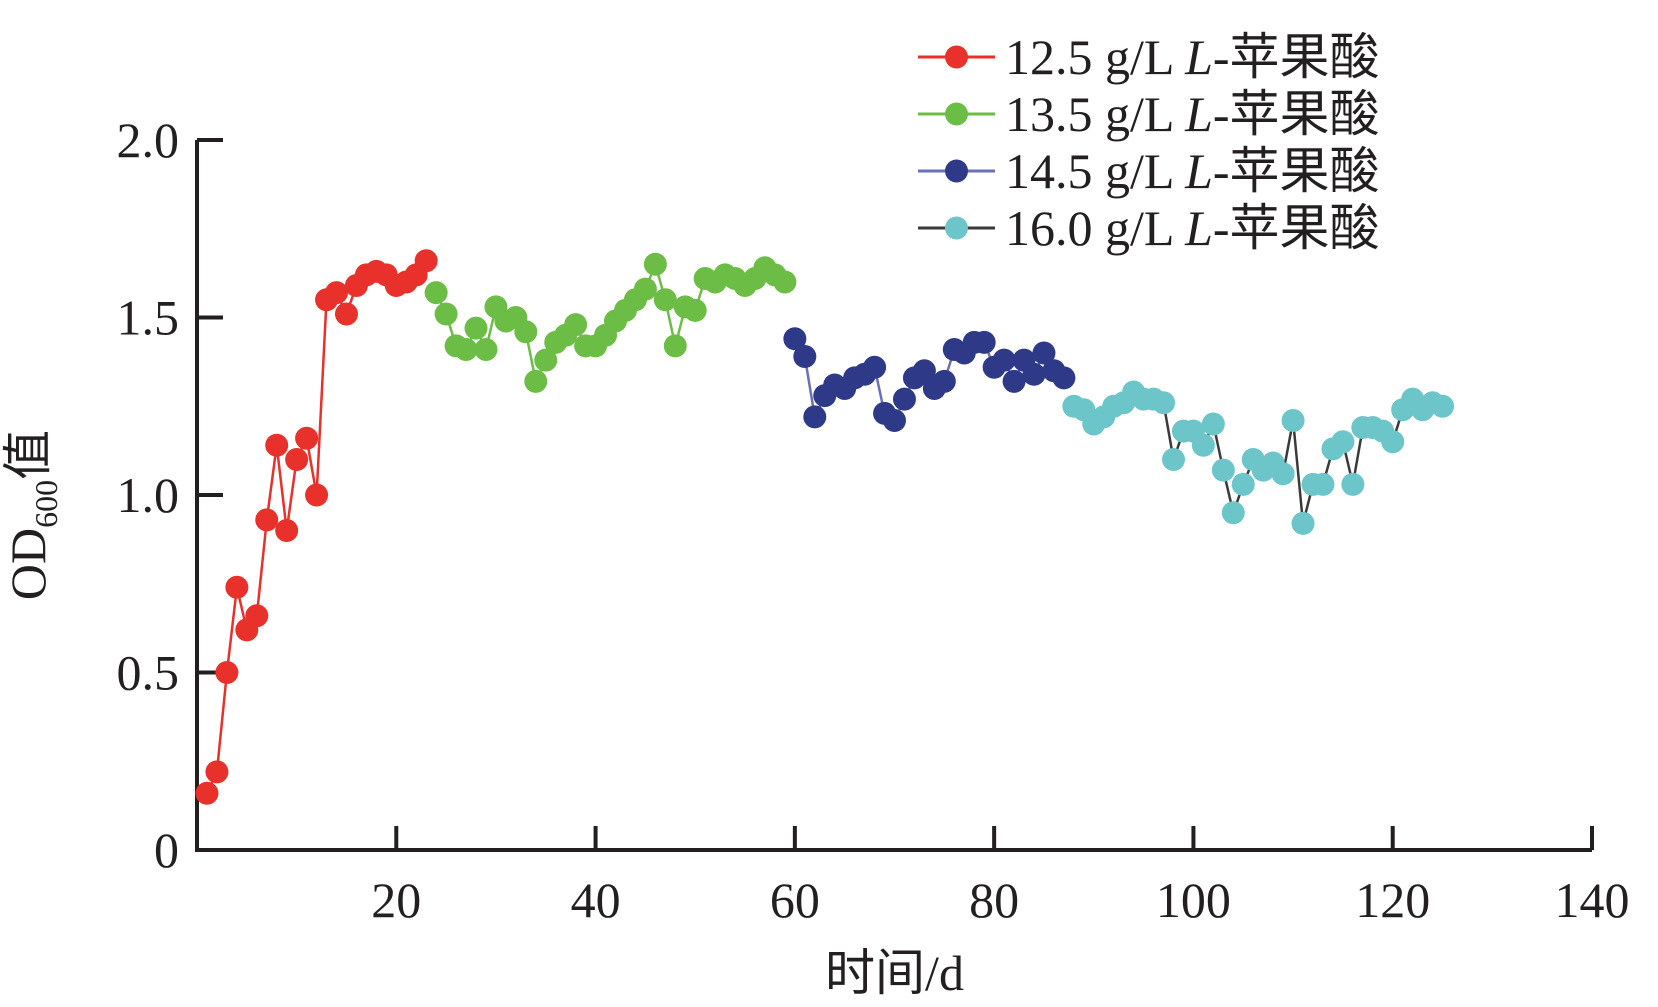 This screenshot has height=1007, width=1658. I want to click on y-tick-label: 1.0, so click(148, 495).